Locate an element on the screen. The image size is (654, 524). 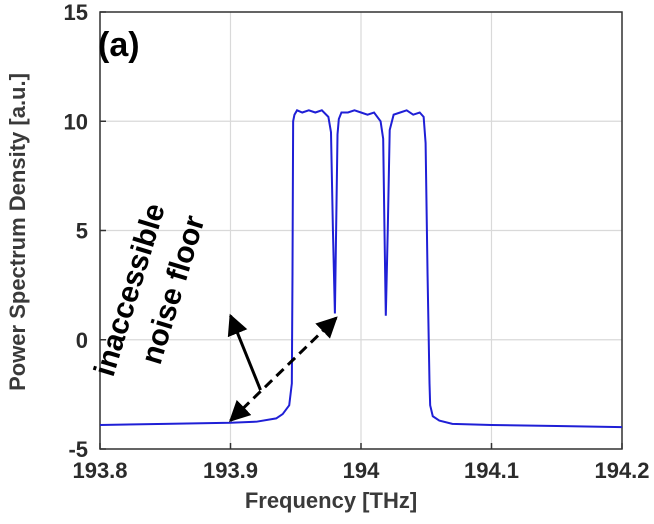
x-tick-label: 194 is located at coordinates (361, 470).